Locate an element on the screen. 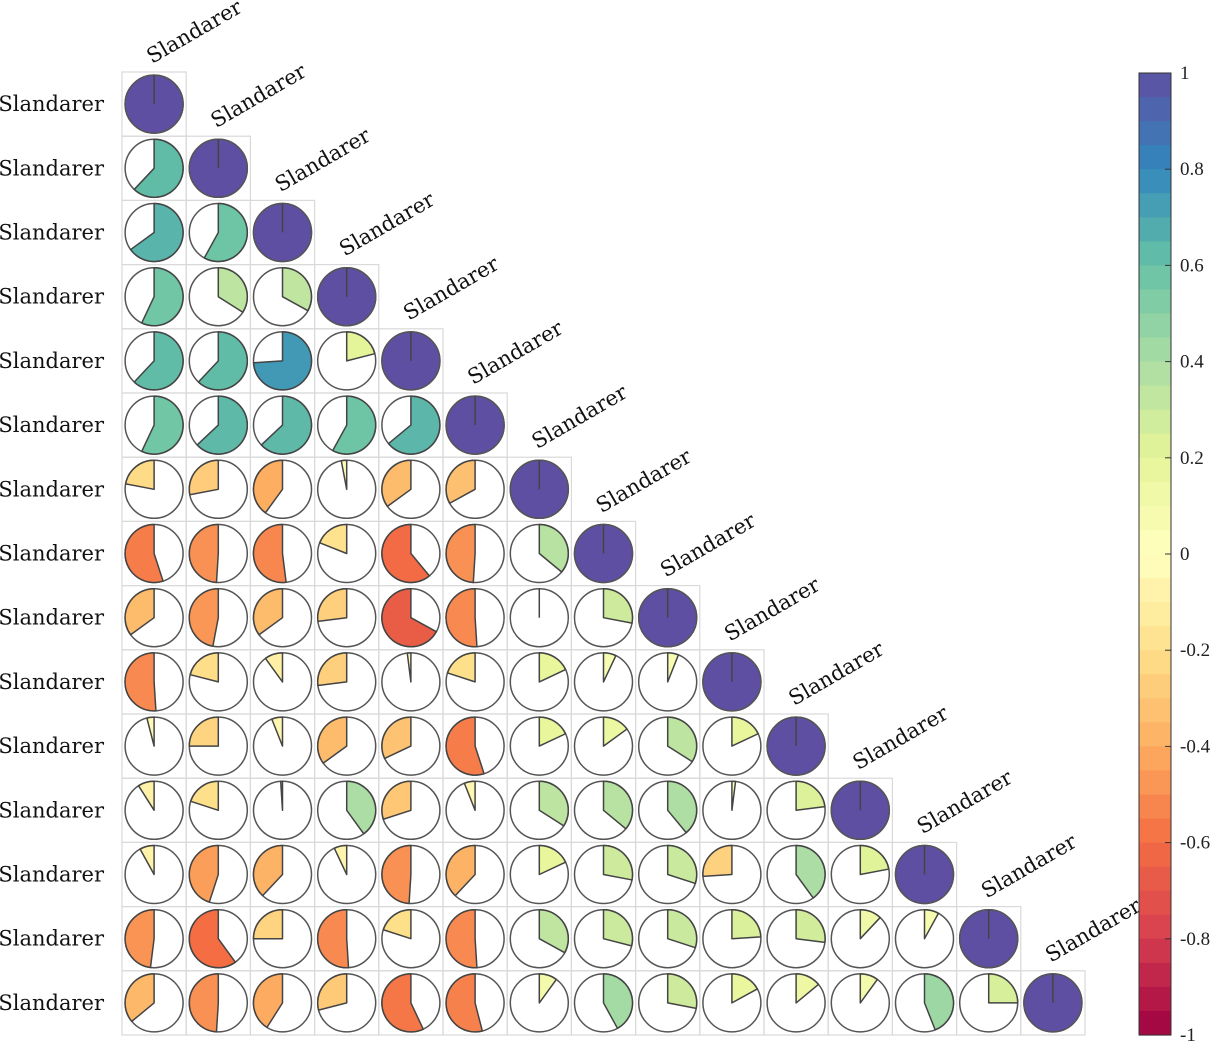 This screenshot has height=1045, width=1217. colorbar-tick-label: 0 is located at coordinates (1185, 554).